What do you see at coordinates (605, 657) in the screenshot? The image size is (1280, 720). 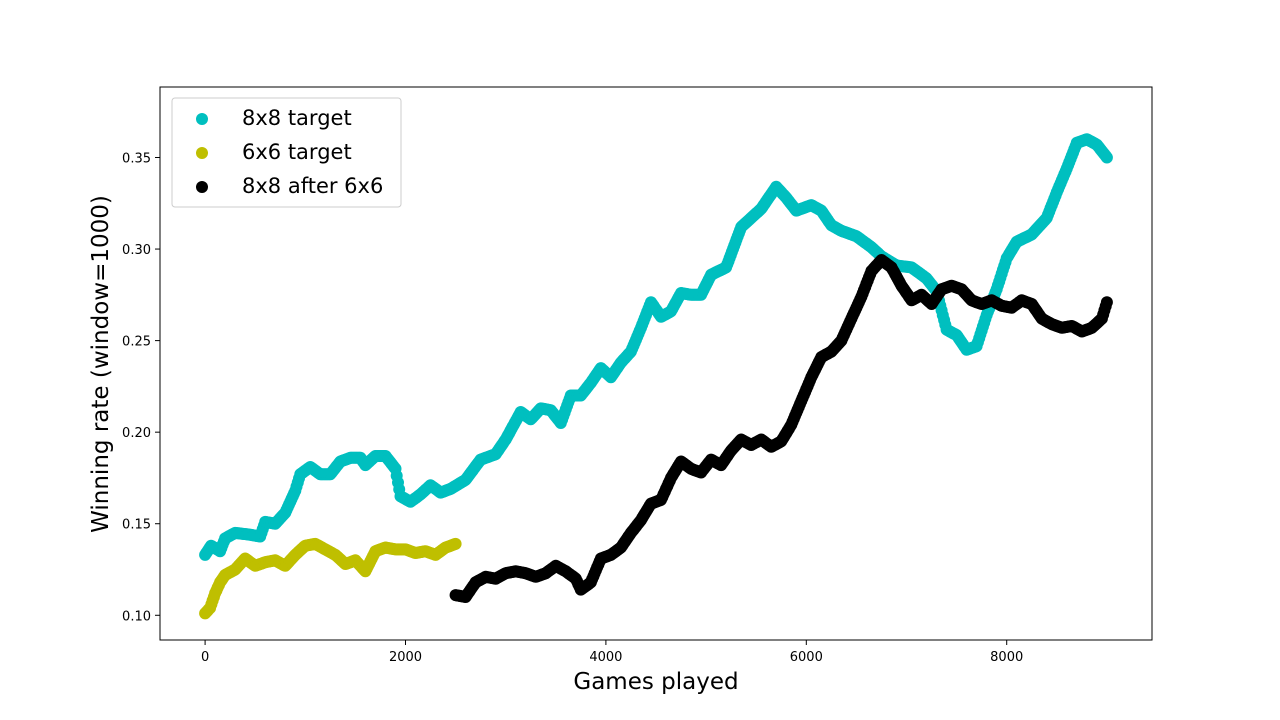 I see `x-tick-label: 4000` at bounding box center [605, 657].